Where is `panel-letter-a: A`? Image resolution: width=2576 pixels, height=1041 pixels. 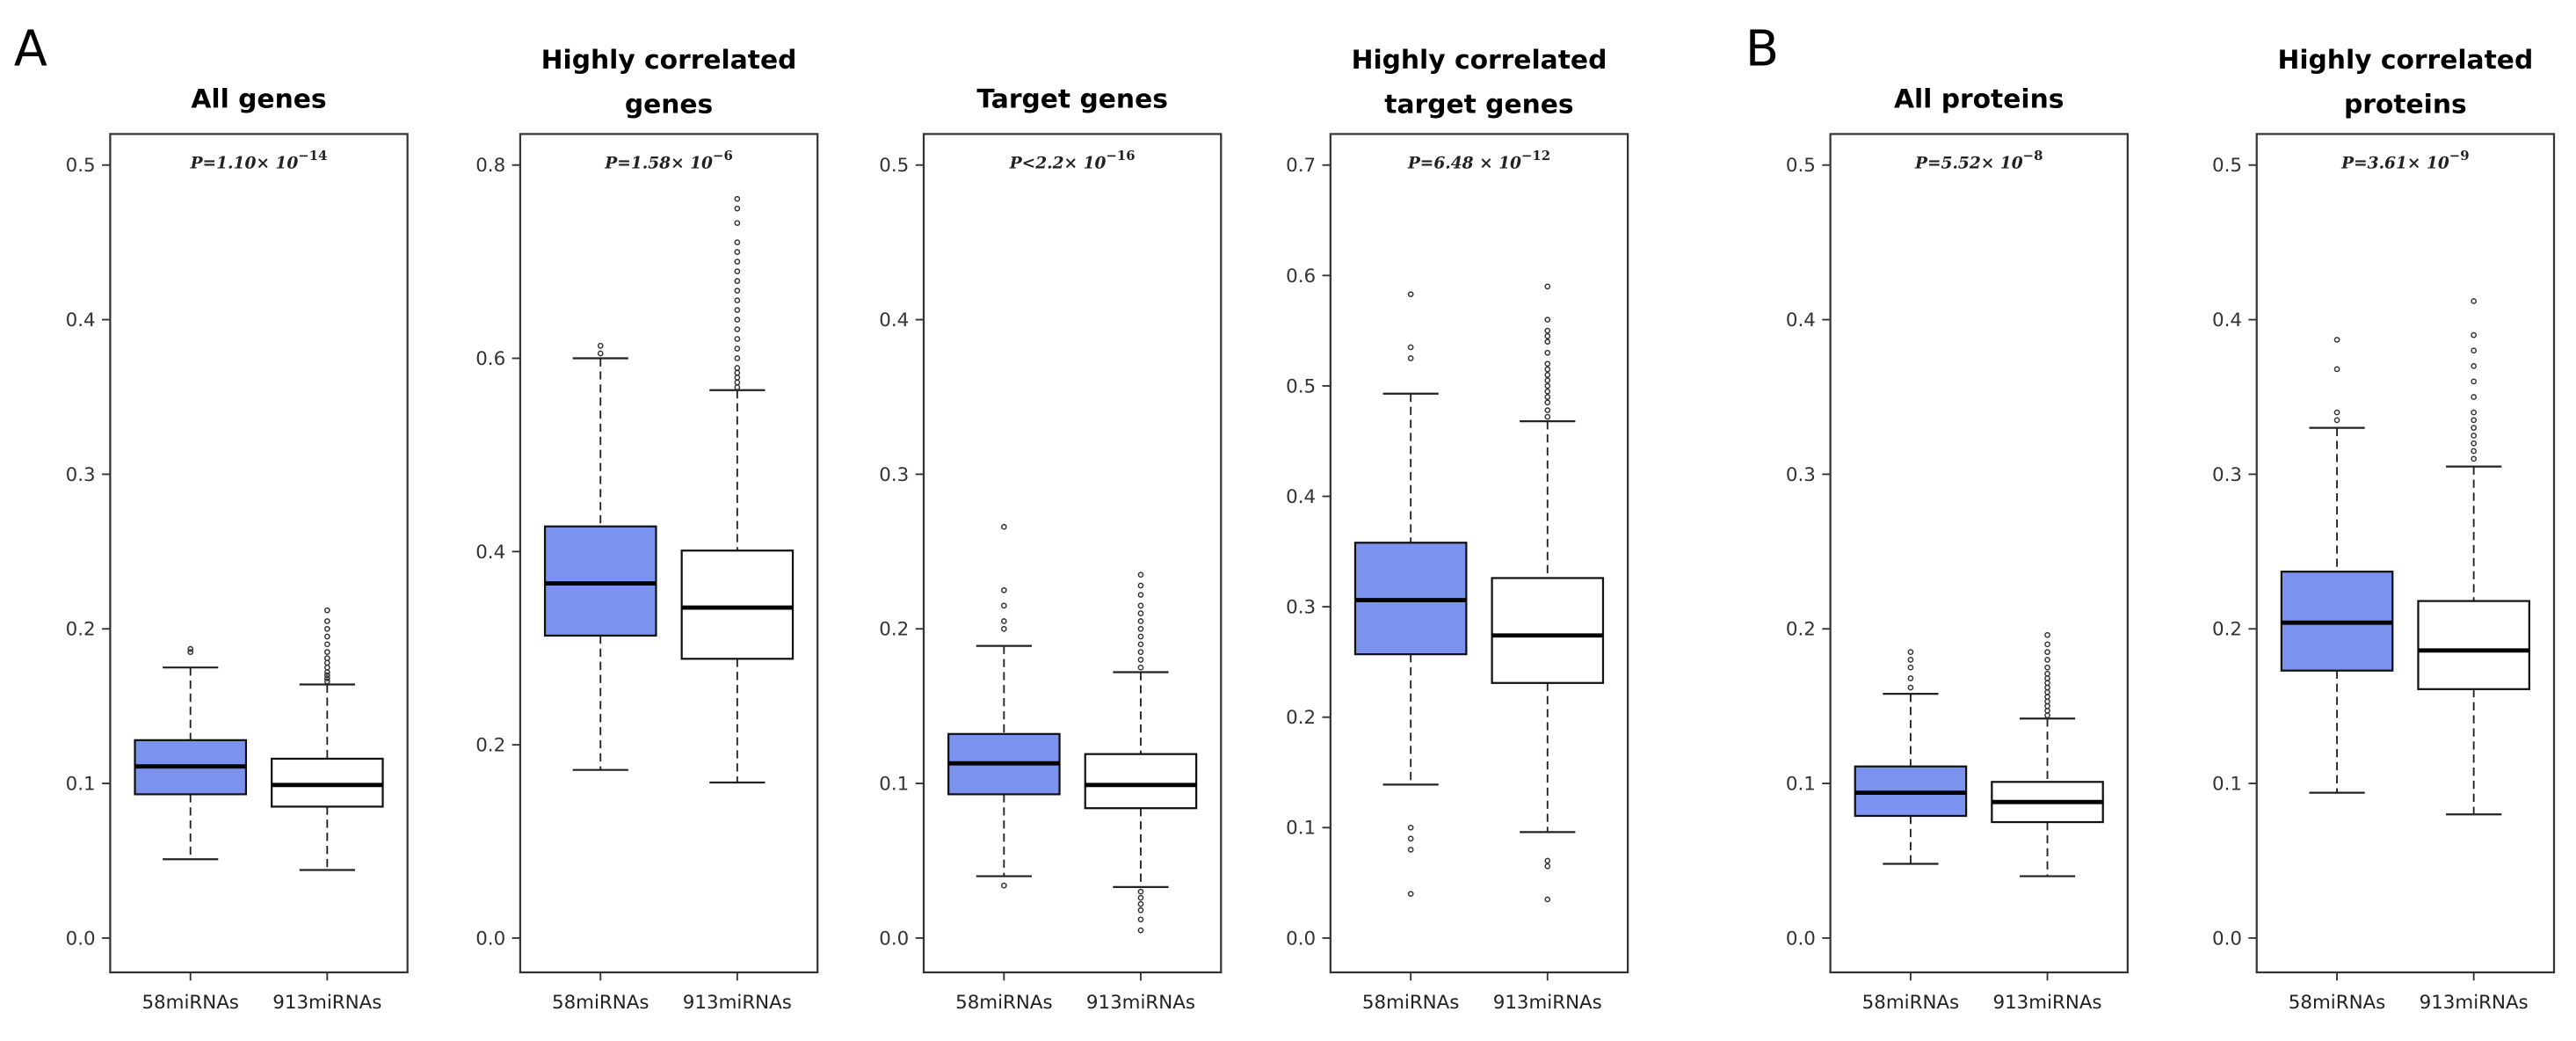
panel-letter-a: A is located at coordinates (30, 48).